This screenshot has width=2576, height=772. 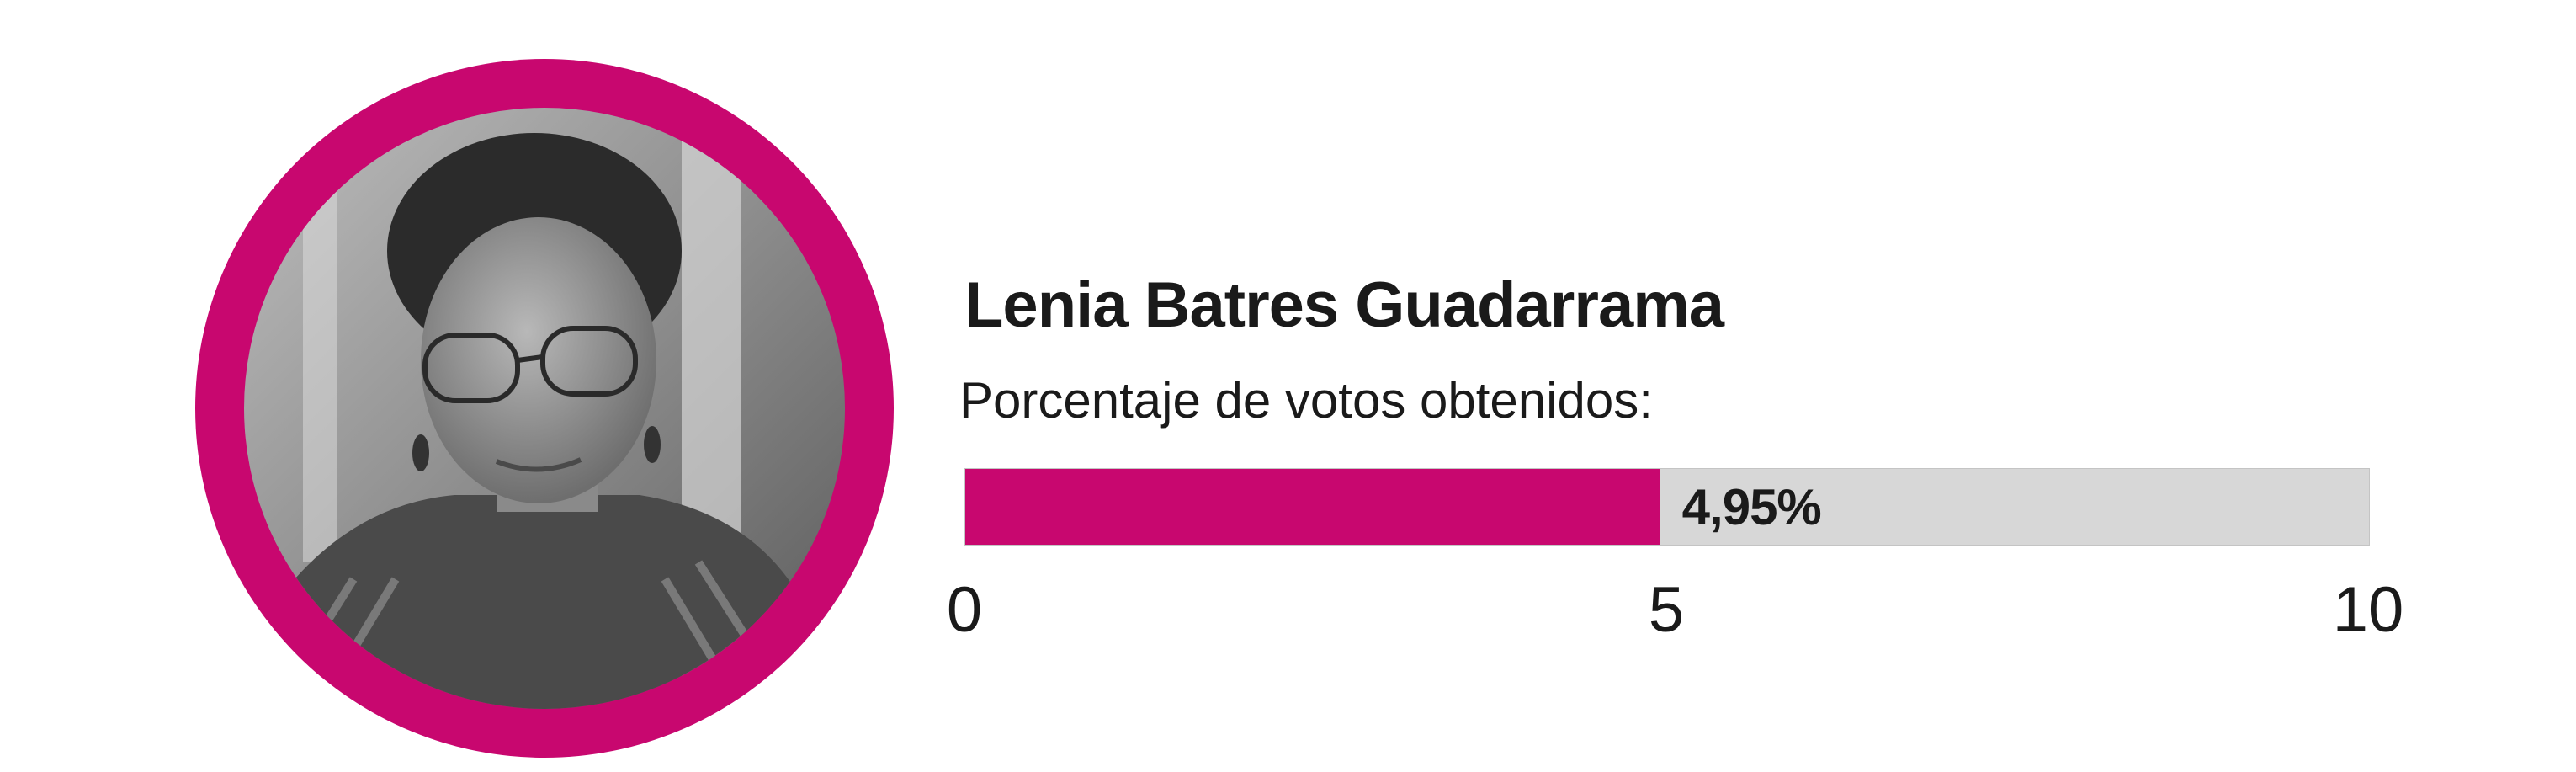 I want to click on percentage-value-label: 4,95%, so click(x=1751, y=507).